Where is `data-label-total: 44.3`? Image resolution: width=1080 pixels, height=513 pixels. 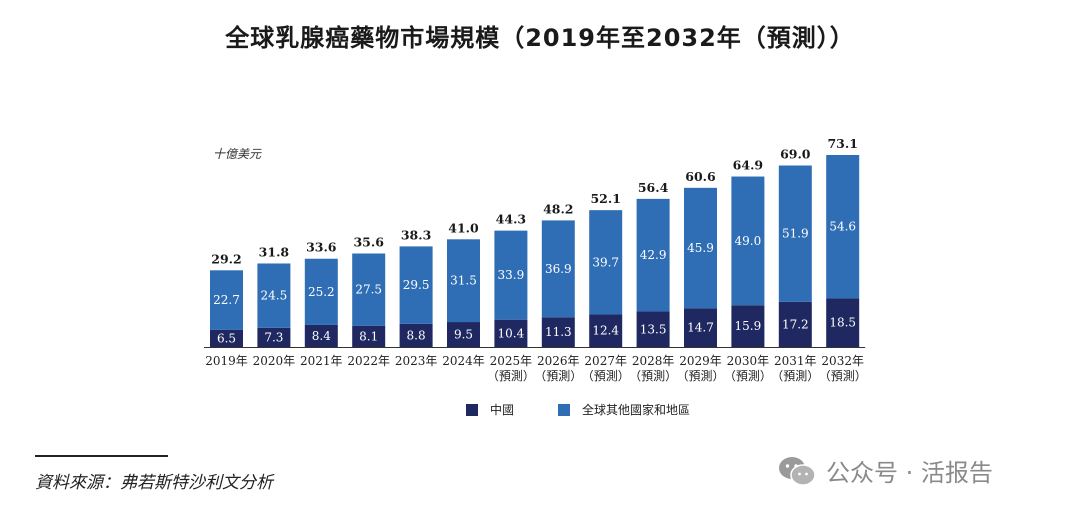 data-label-total: 44.3 is located at coordinates (511, 219).